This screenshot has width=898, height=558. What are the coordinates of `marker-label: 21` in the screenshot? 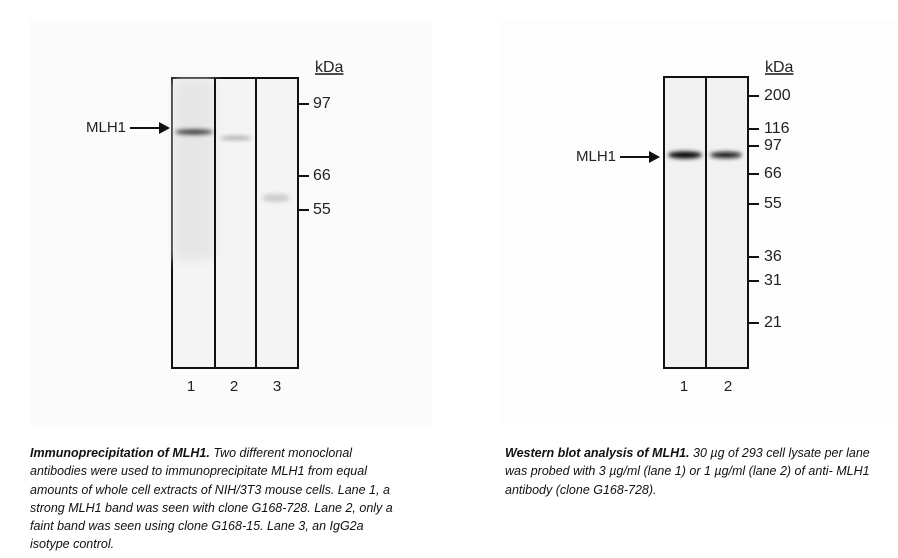 It's located at (773, 322).